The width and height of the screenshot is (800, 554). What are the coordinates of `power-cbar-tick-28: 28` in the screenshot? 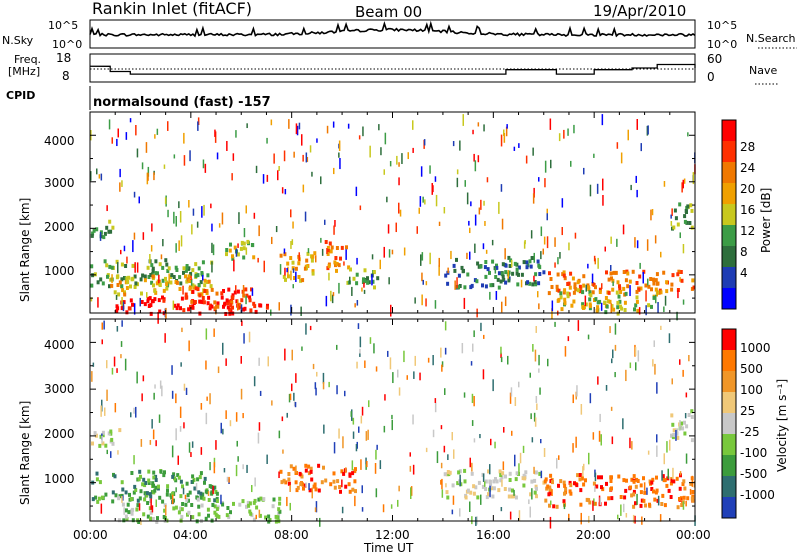 It's located at (747, 147).